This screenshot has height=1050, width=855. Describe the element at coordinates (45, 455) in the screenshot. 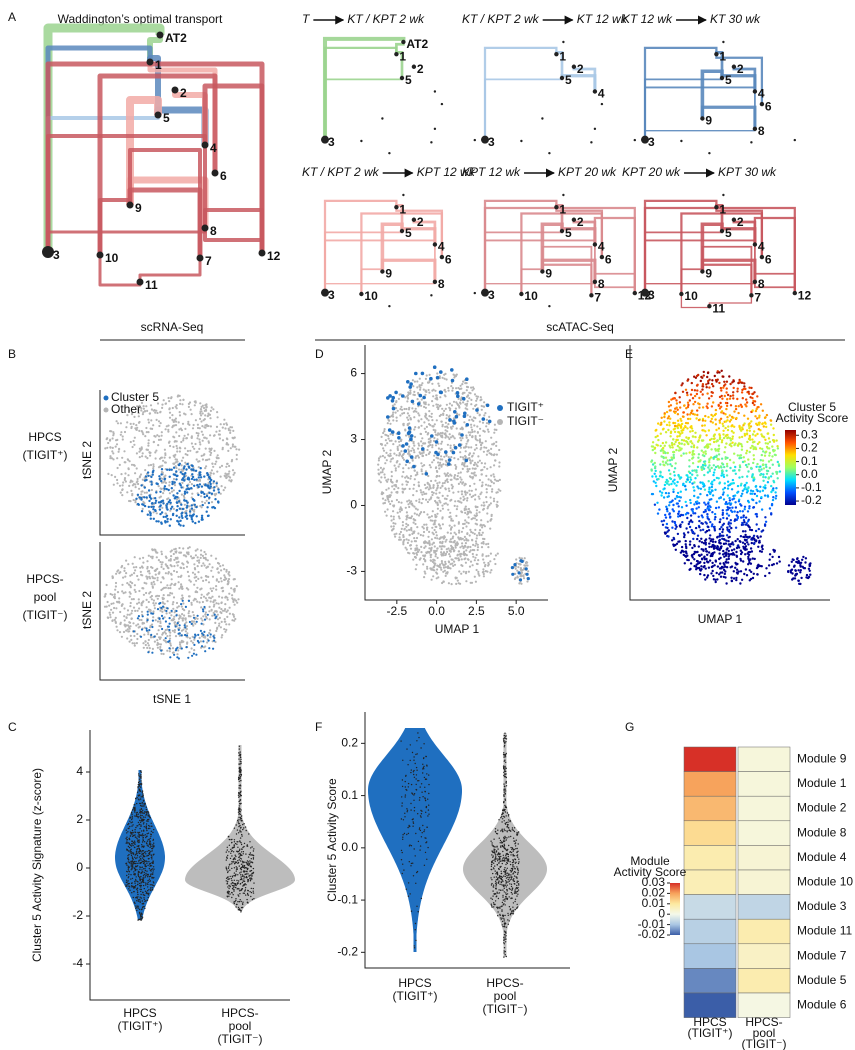

I see `row-label: (TIGIT⁺)` at that location.